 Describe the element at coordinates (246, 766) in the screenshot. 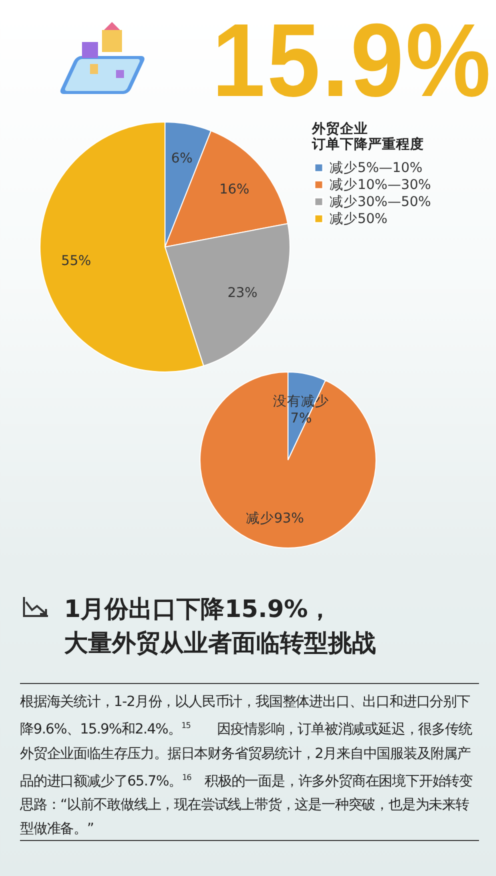

I see `text: 根据海关统计，1-2月份，以人民币计，我国整体进出口、出口和进口分别下降9.6%、15.9%和2.4%。$^{15}$ 因疫情影响，订单被消减或延迟，很多传统外贸企业面临生存压力。据日本财务省贸易统计，2月来自中国服装及附属产品的进口额减少了65.7%。$^{16}$ 积极的一面是，许多外贸商在困境下开始转变思路：“以前不敢做线上，现在尝试线上带货，这是一种突破，也是为未来转型做准备。”` at that location.